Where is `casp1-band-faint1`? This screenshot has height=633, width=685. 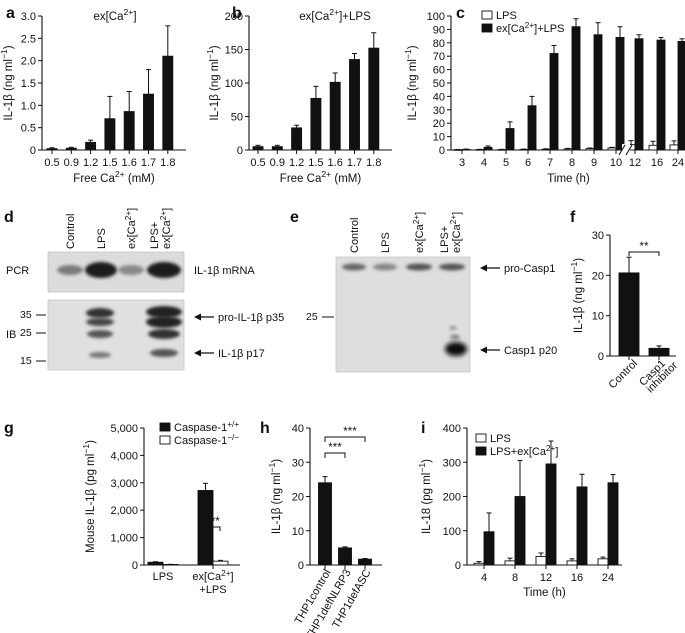
casp1-band-faint1 is located at coordinates (453, 328).